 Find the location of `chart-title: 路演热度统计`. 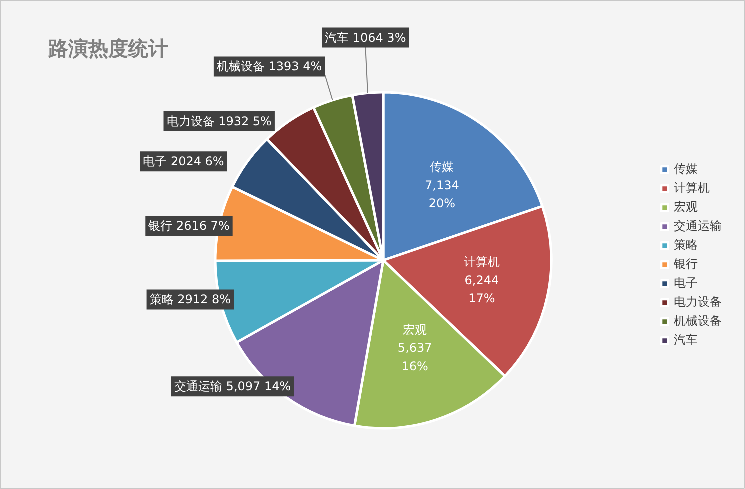

chart-title: 路演热度统计 is located at coordinates (108, 48).